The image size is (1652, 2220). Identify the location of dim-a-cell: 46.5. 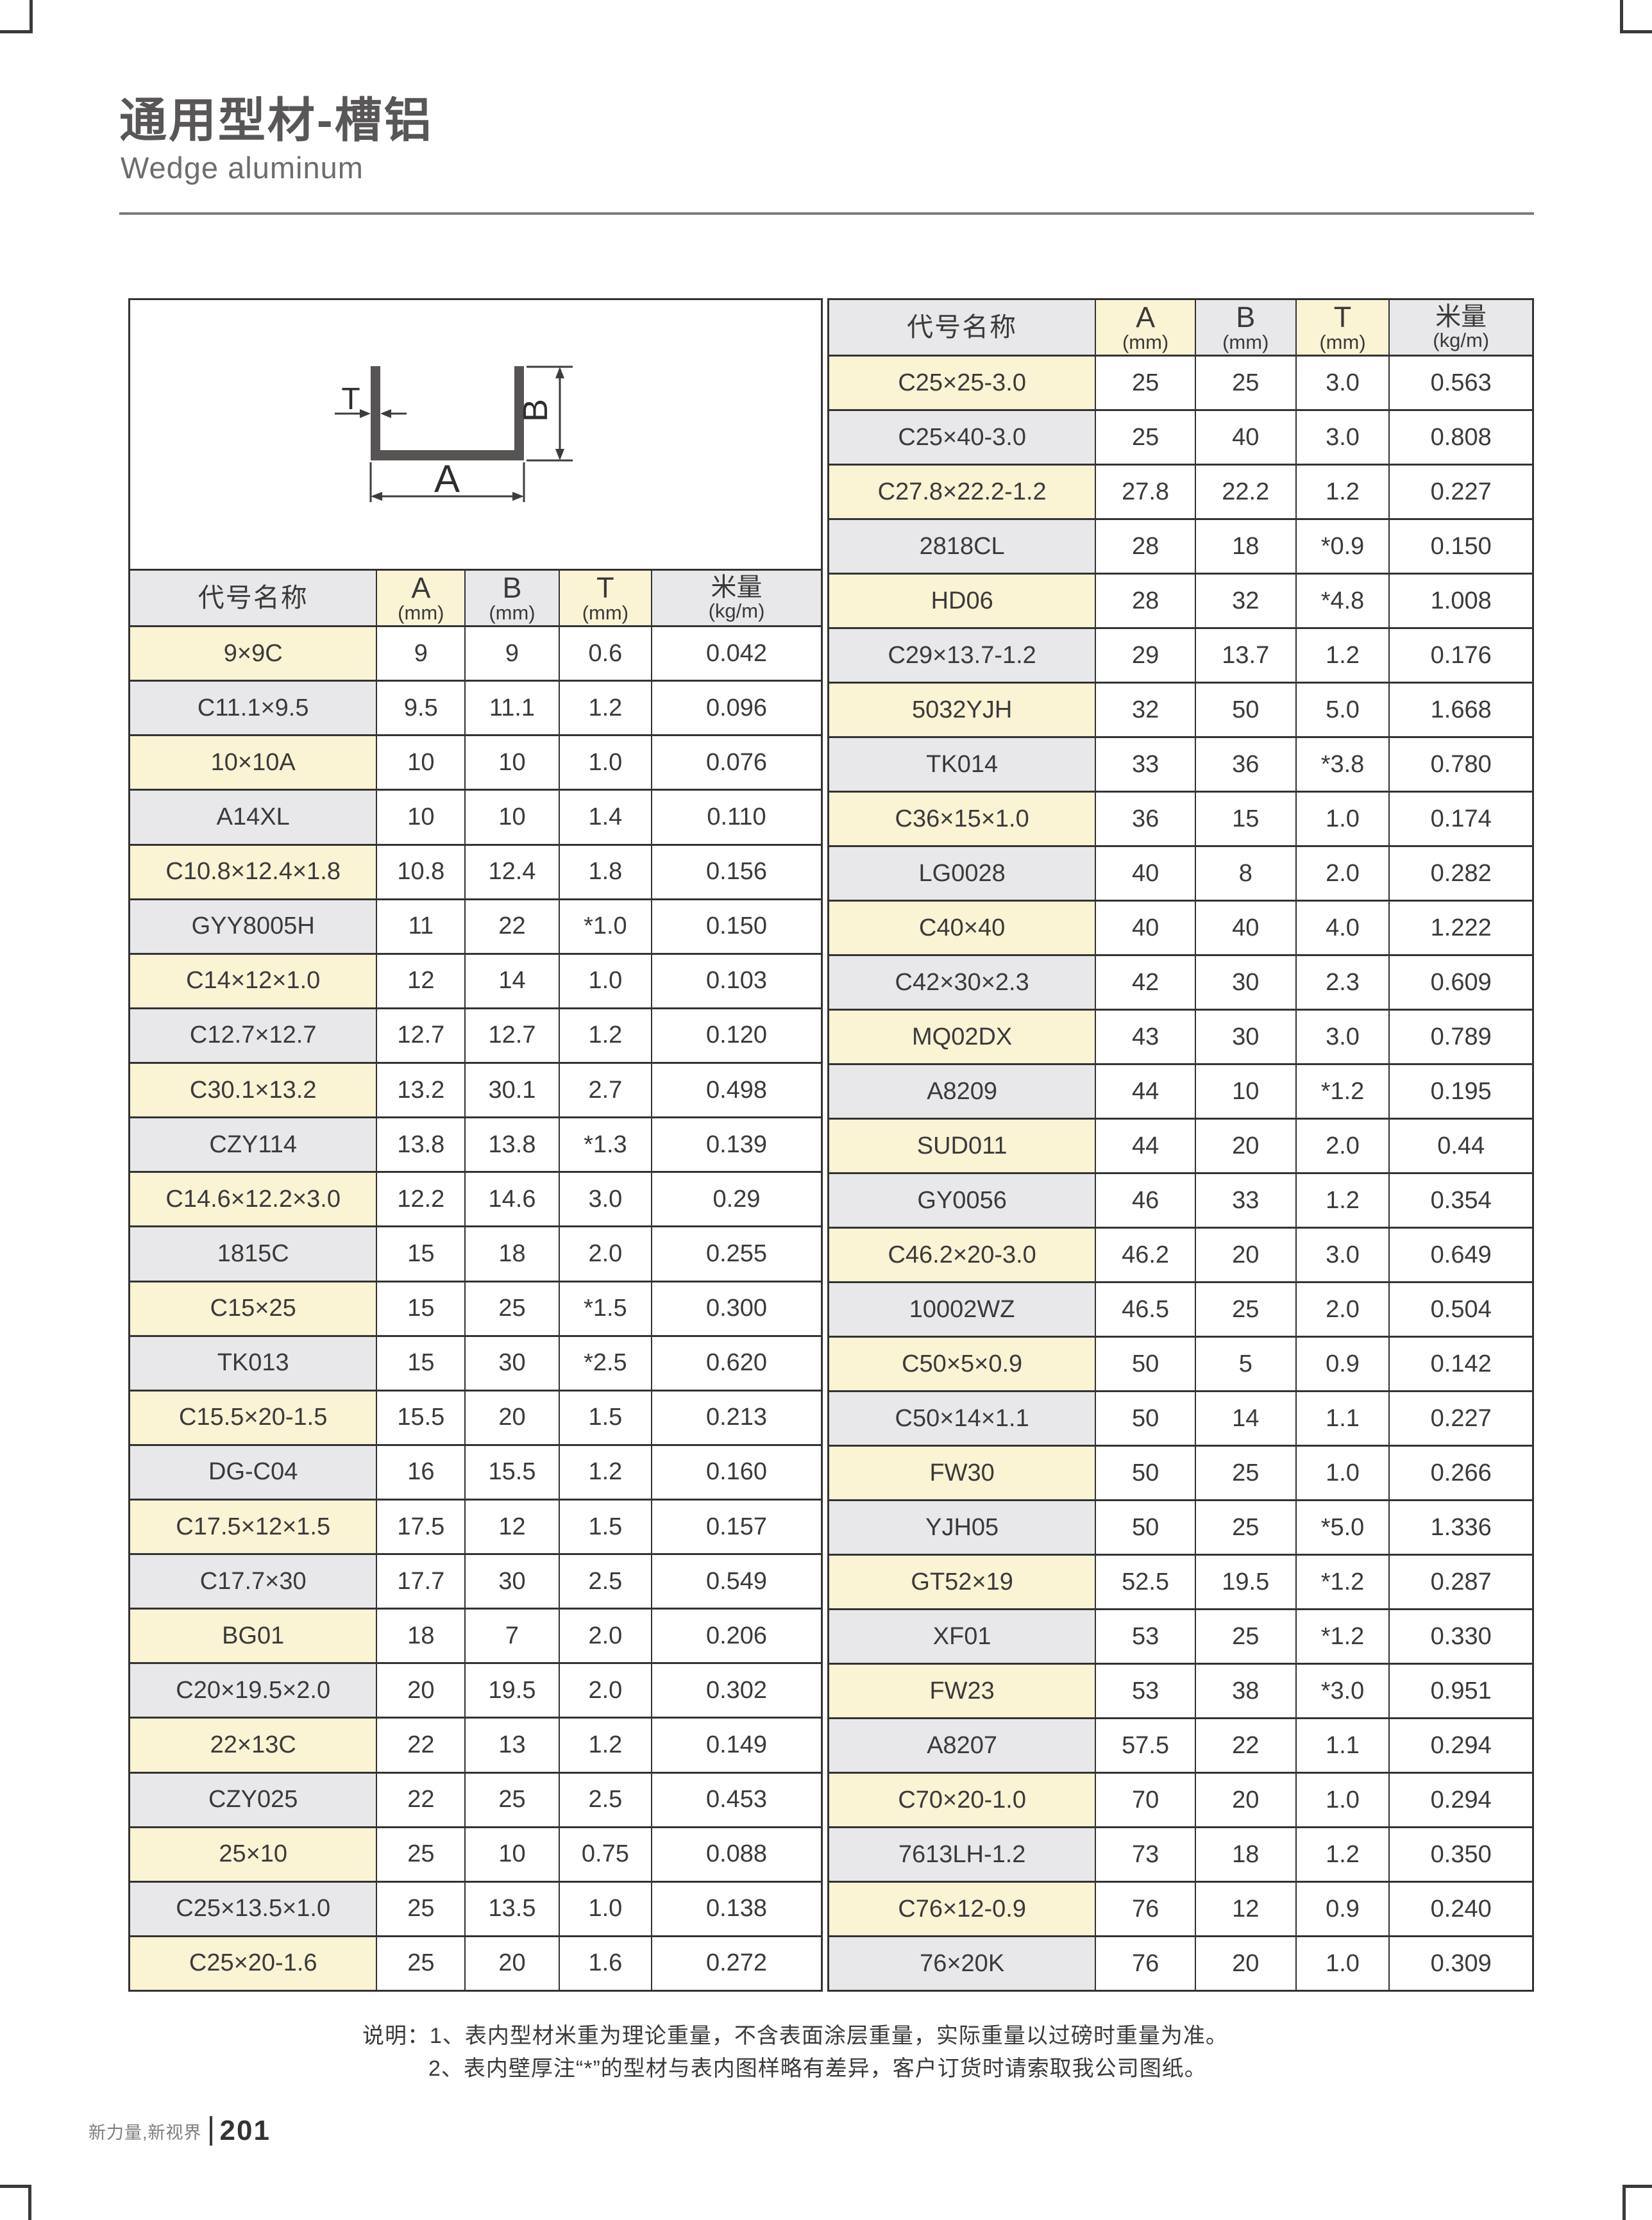
(1145, 1309).